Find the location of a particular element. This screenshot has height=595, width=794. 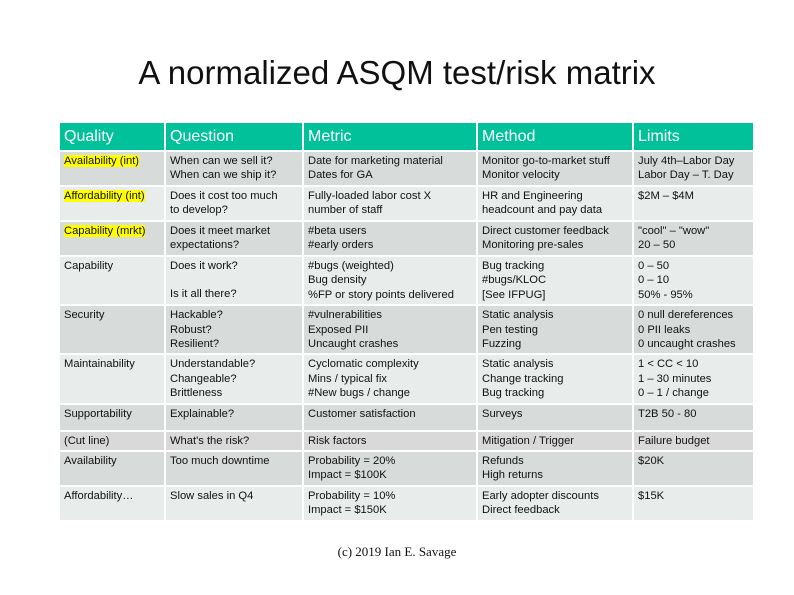

cell-line: Understandable? is located at coordinates (213, 364).